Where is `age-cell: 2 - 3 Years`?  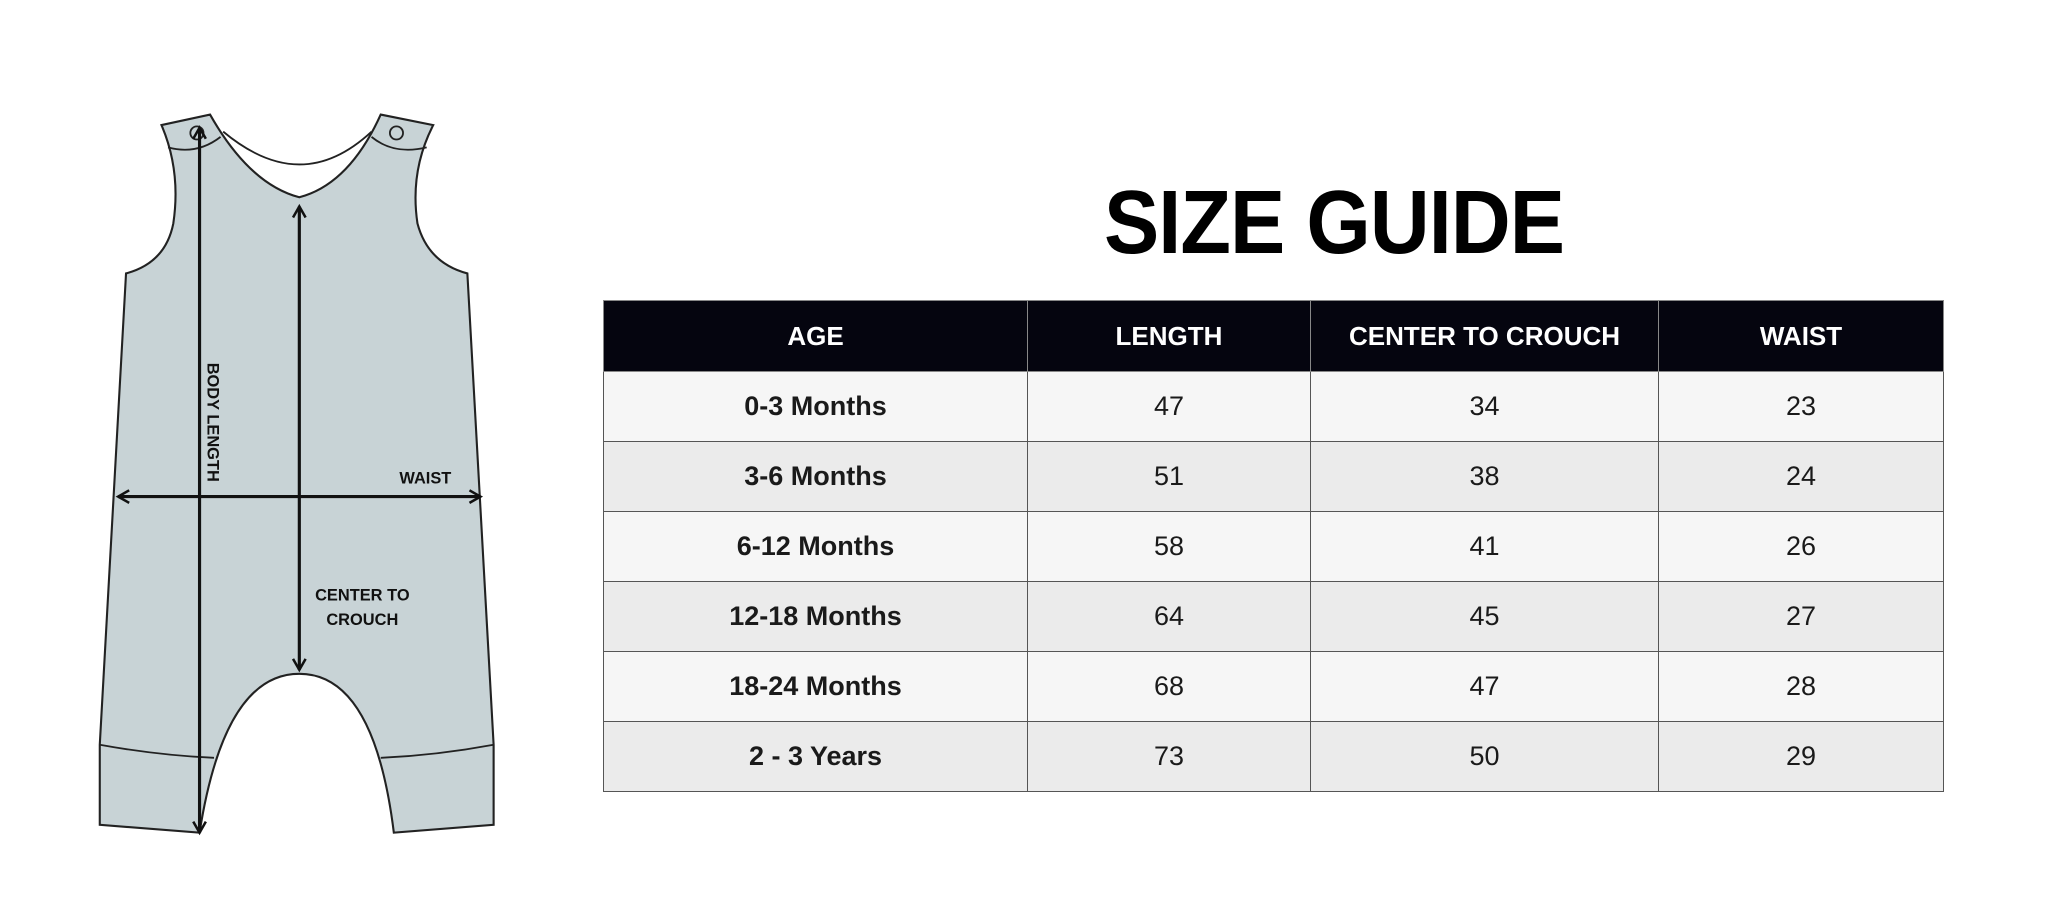 age-cell: 2 - 3 Years is located at coordinates (815, 756).